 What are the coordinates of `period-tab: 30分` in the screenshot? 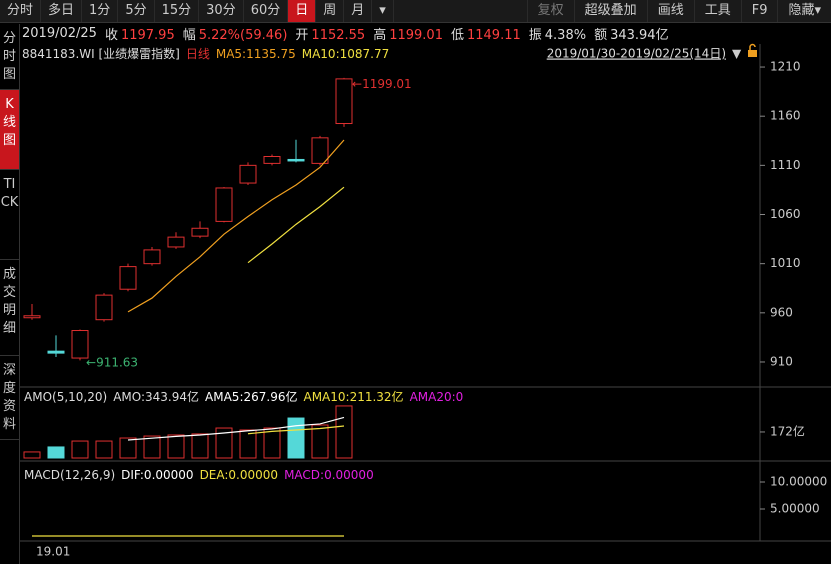 It's located at (221, 11).